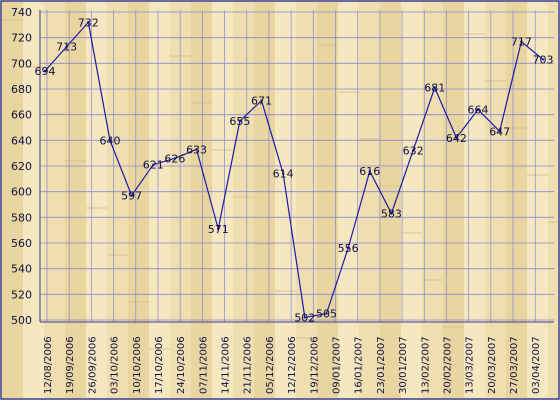  Describe the element at coordinates (304, 317) in the screenshot. I see `data-label: 502` at that location.